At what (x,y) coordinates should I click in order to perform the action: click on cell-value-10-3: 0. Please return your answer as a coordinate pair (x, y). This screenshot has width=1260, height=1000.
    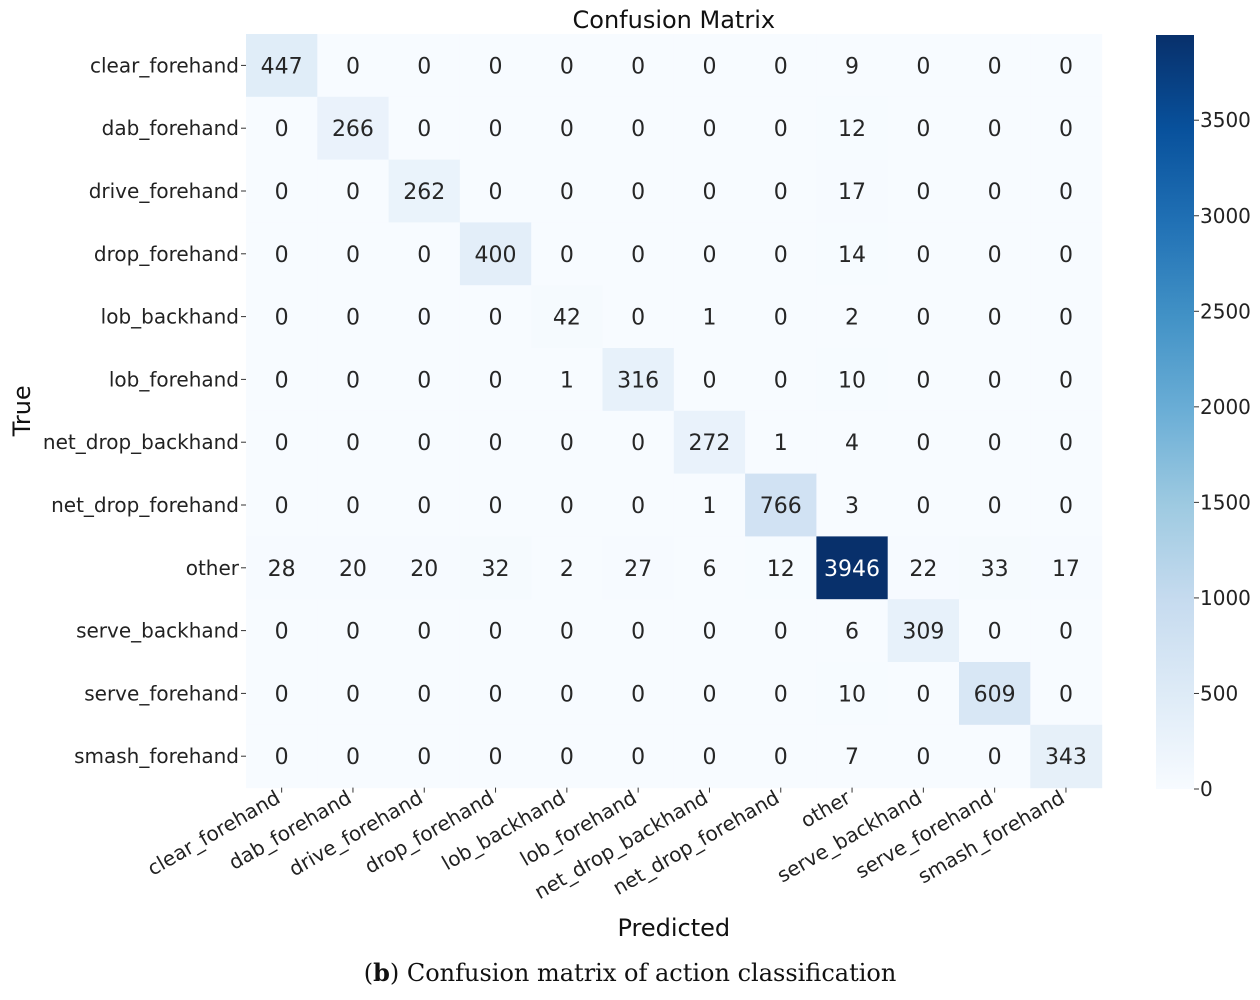
    Looking at the image, I should click on (496, 694).